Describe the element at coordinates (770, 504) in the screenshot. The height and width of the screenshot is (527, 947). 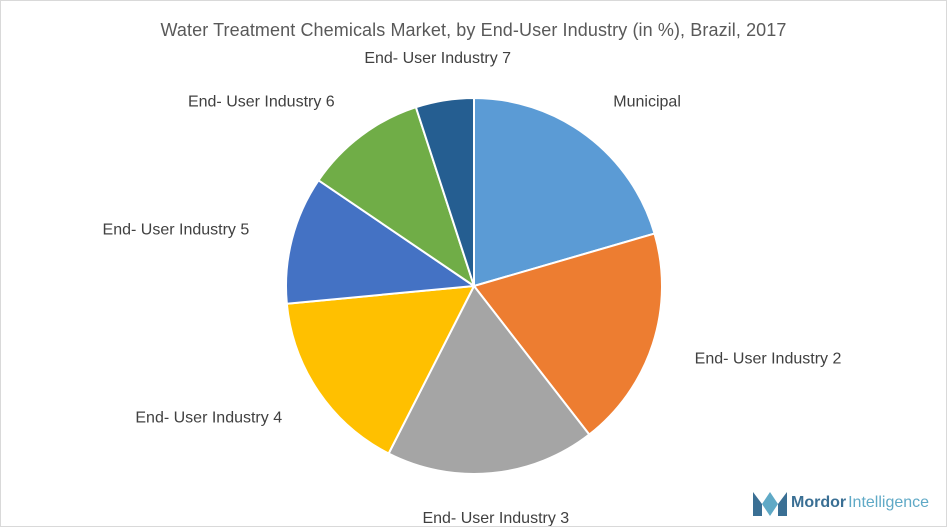
I see `mordor-logo-icon` at that location.